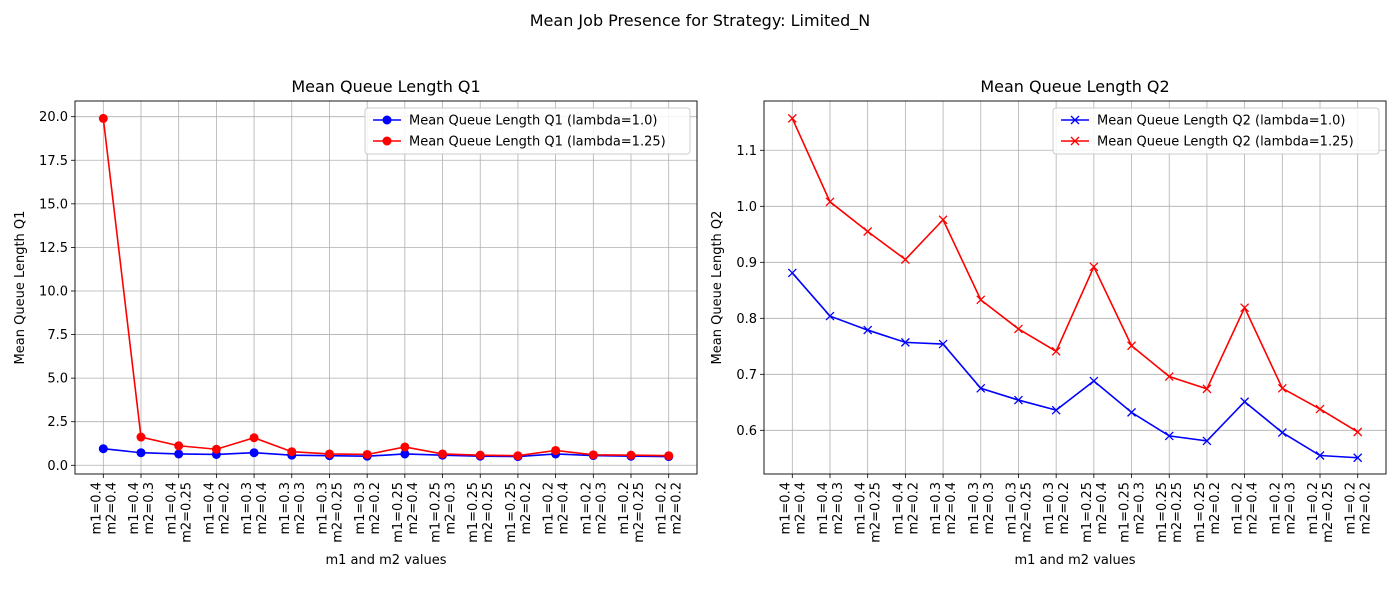  What do you see at coordinates (57, 422) in the screenshot?
I see `y-tick-label: 2.5` at bounding box center [57, 422].